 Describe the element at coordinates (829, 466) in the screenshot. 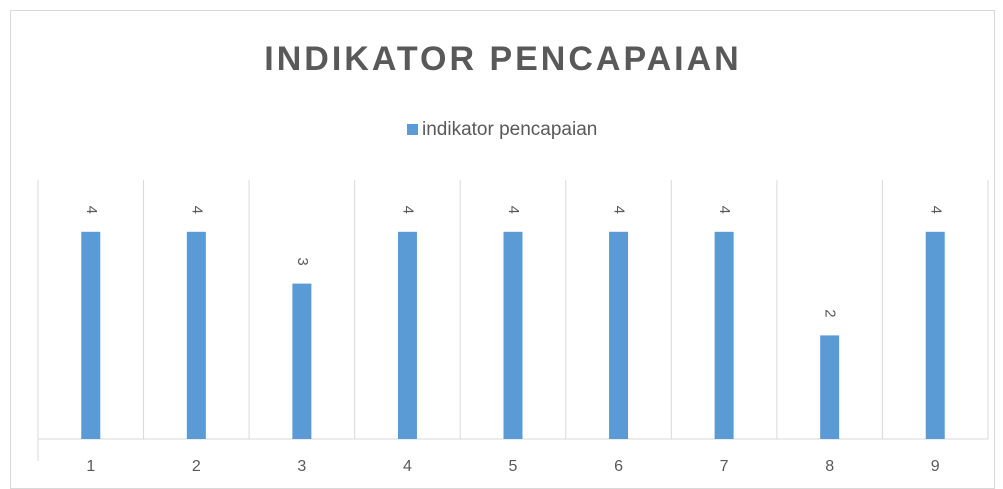

I see `x-tick-label: 8` at that location.